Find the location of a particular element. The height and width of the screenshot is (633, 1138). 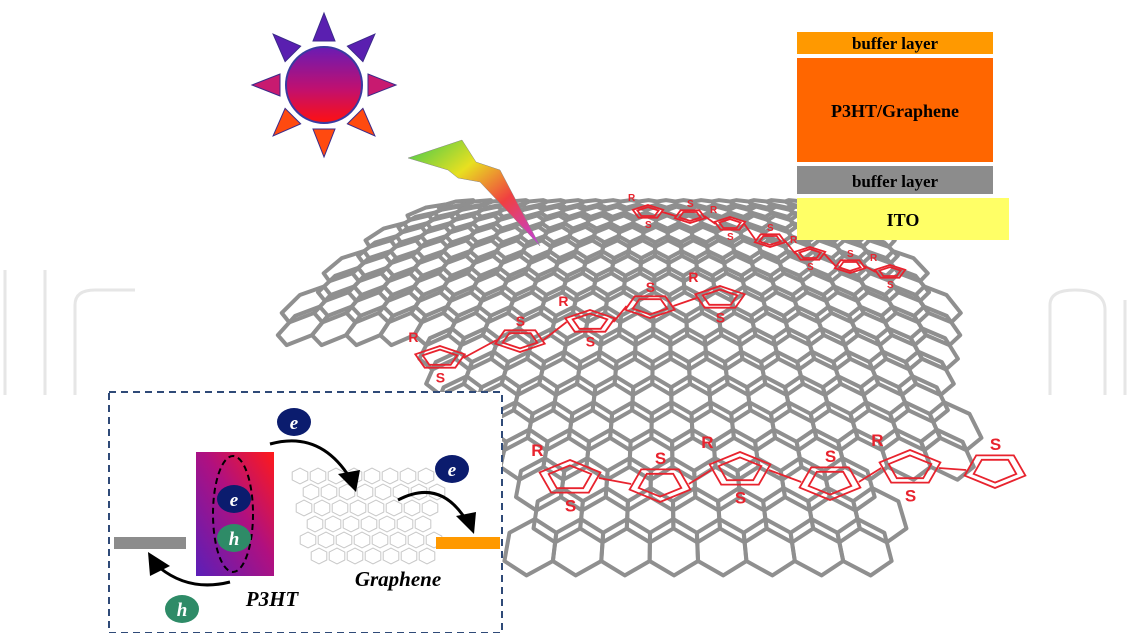

active-layer is located at coordinates (895, 110).